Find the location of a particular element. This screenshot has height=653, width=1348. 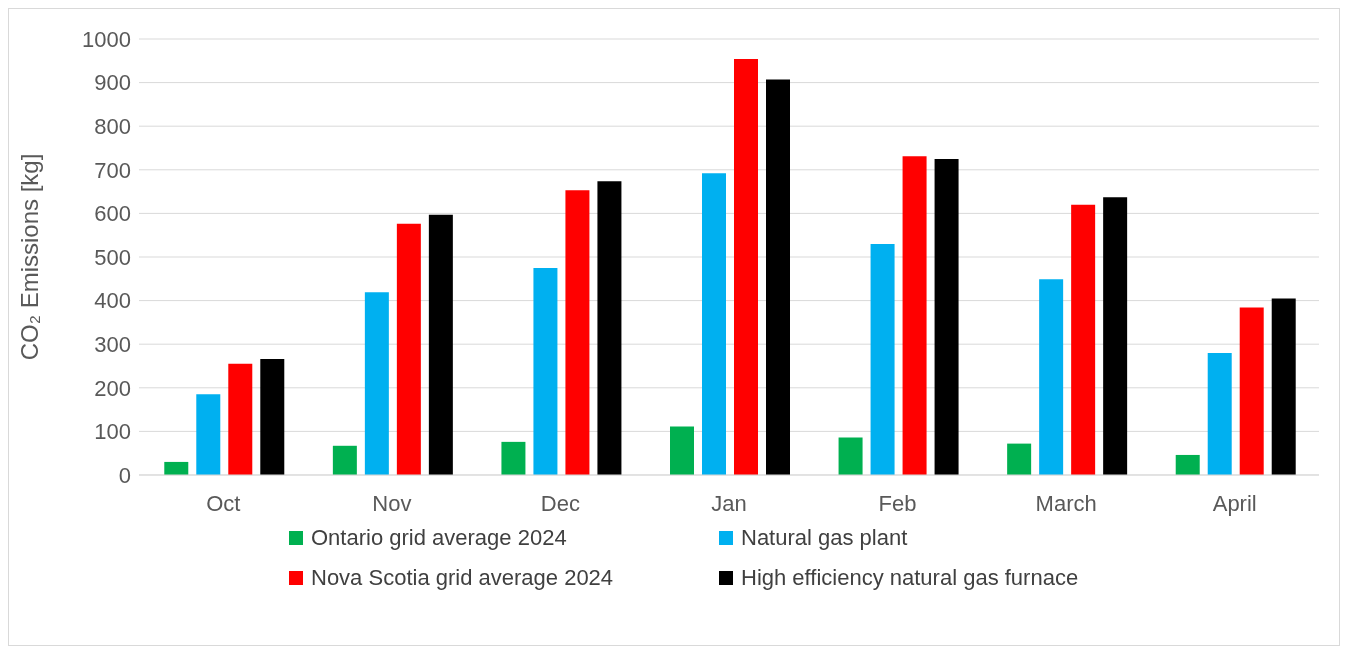

y-tick-label: 500 is located at coordinates (112, 257).